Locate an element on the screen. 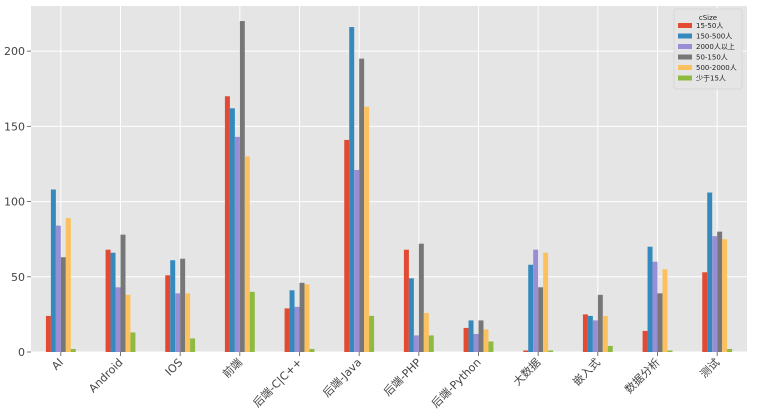 Image resolution: width=758 pixels, height=415 pixels. x-tick-label: 数据分析 is located at coordinates (642, 375).